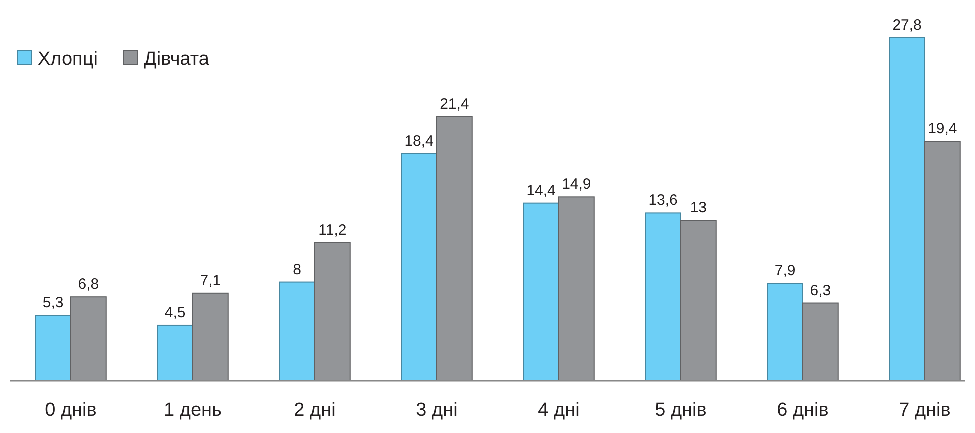 This screenshot has width=975, height=433. What do you see at coordinates (681, 410) in the screenshot?
I see `x-tick-label: 5 днів` at bounding box center [681, 410].